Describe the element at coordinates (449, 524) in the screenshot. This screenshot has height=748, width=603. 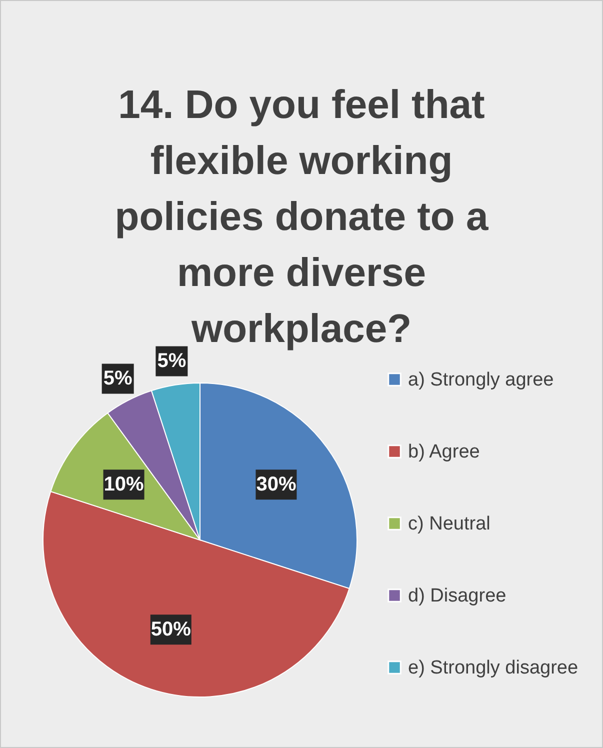
I see `legend-label: c) Neutral` at that location.